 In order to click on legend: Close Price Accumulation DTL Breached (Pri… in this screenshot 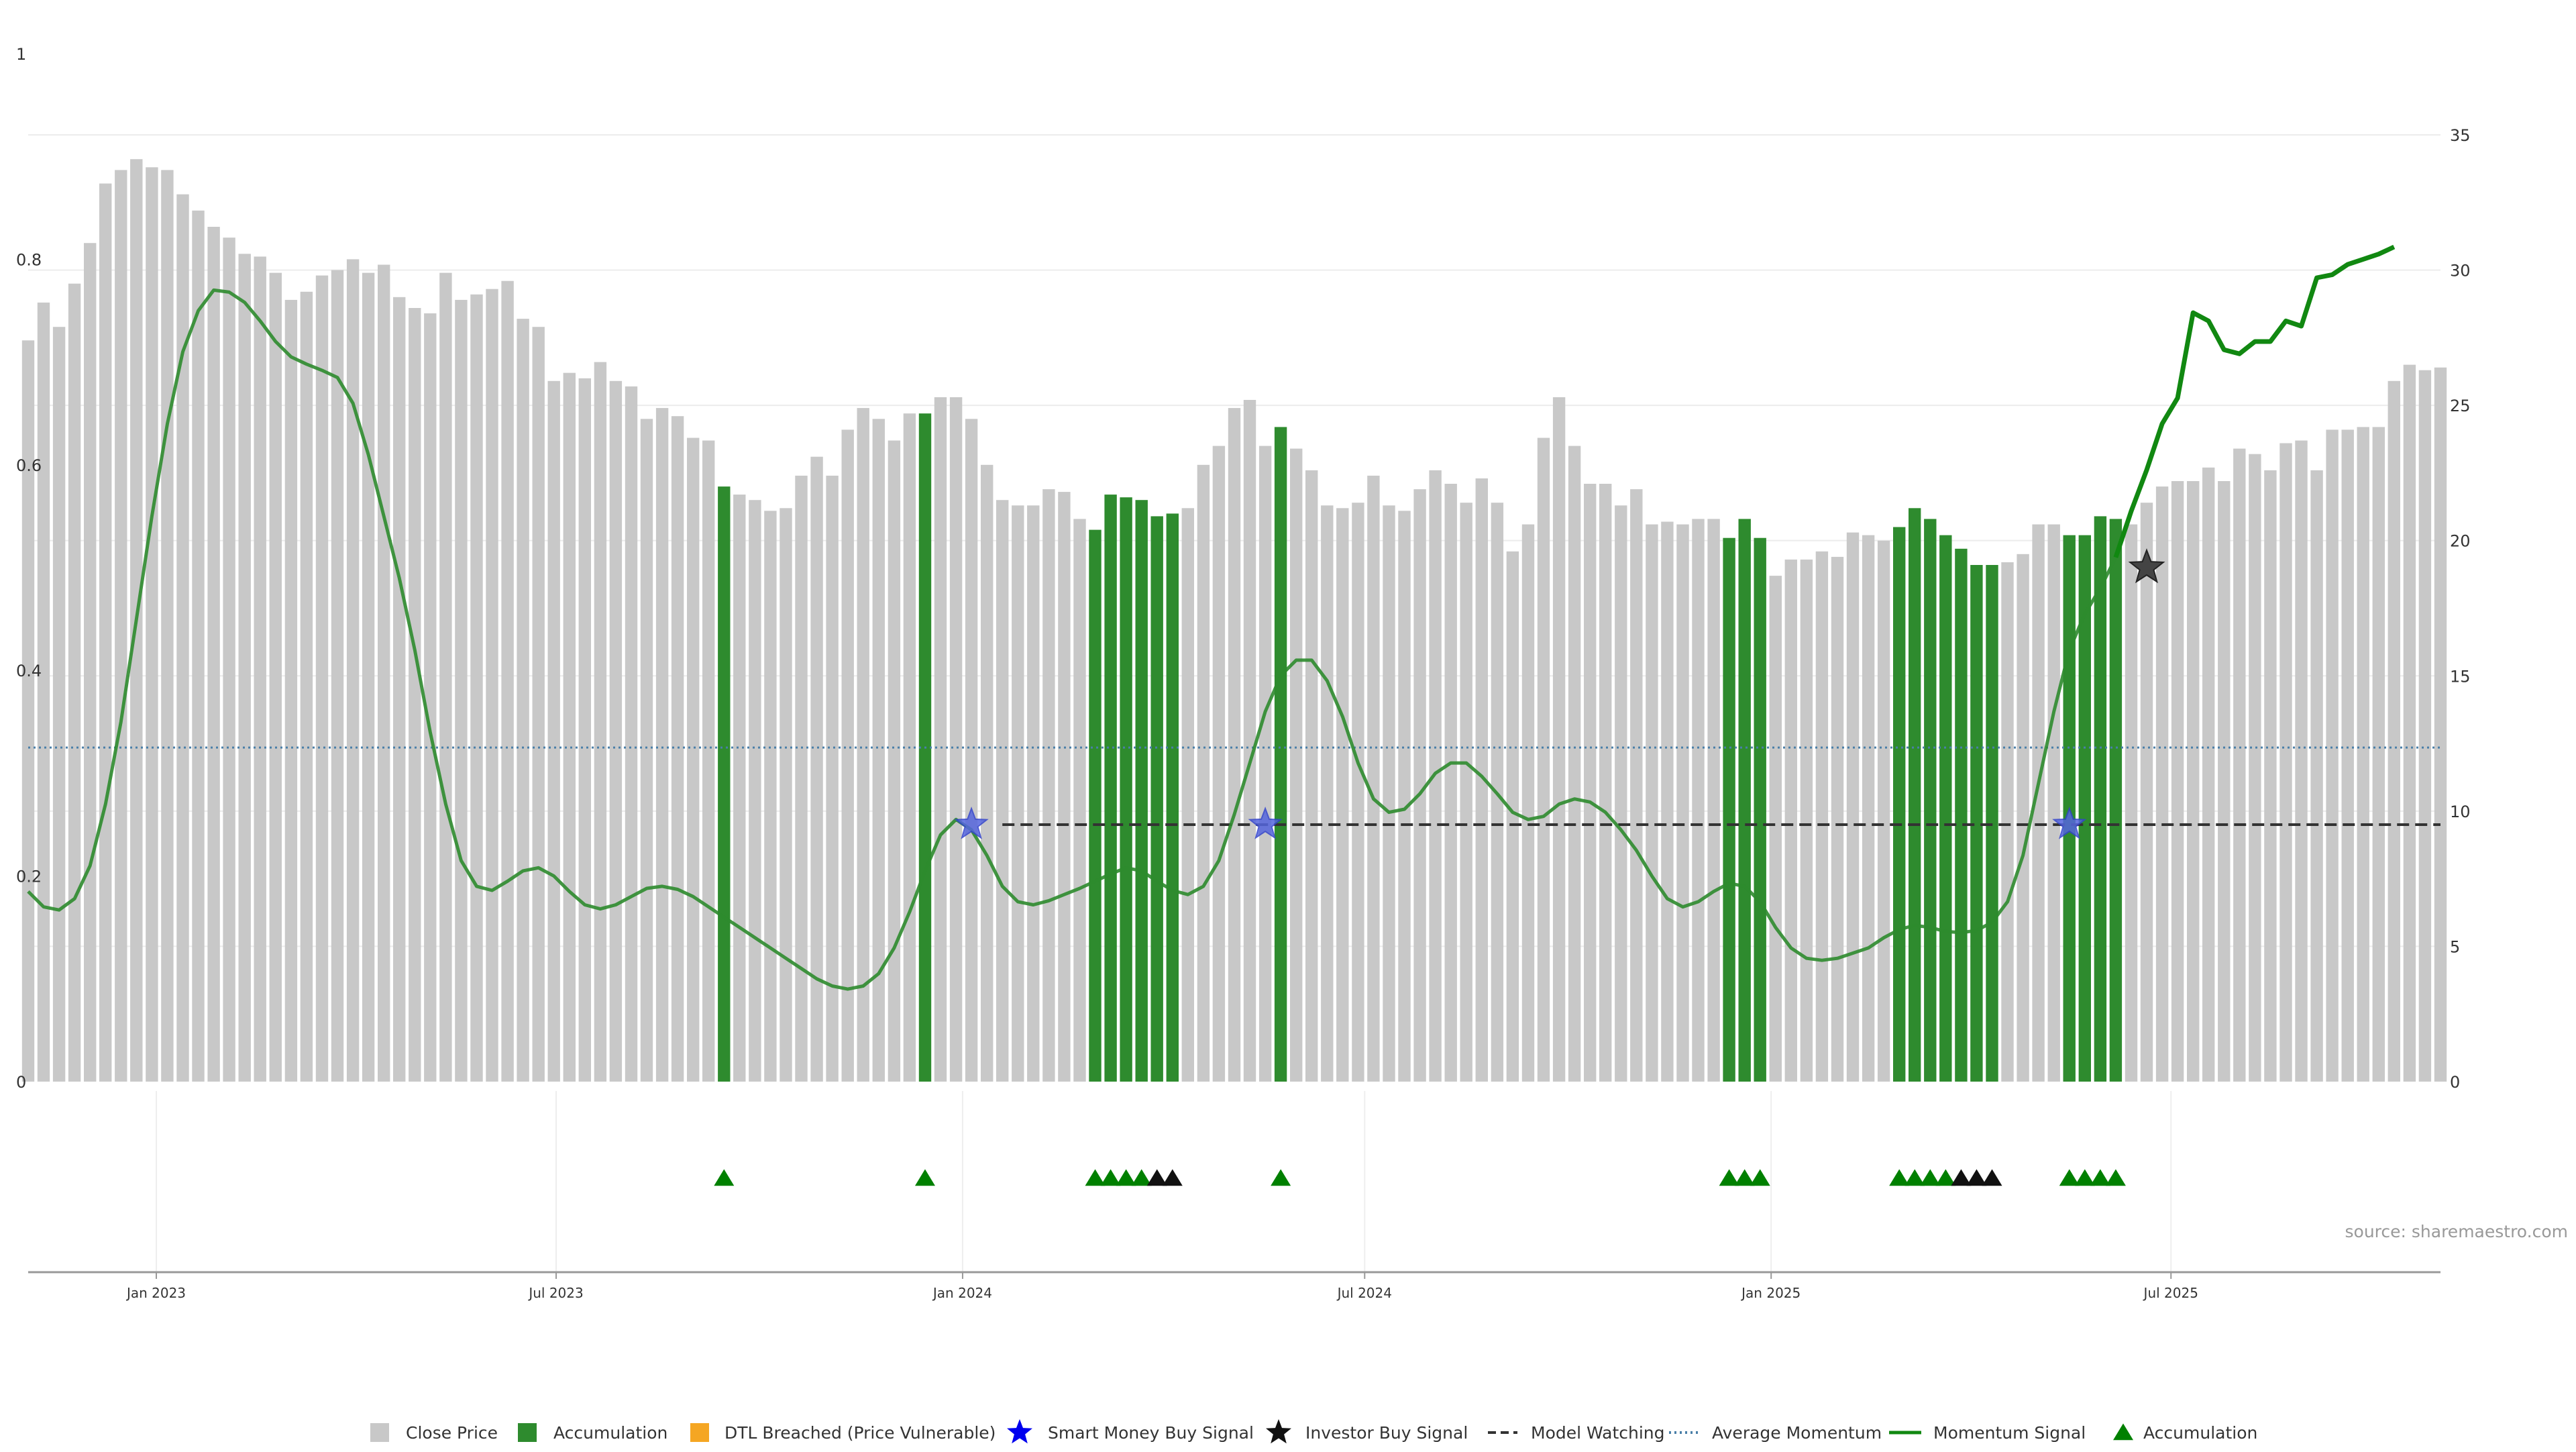, I will do `click(1313, 1432)`.